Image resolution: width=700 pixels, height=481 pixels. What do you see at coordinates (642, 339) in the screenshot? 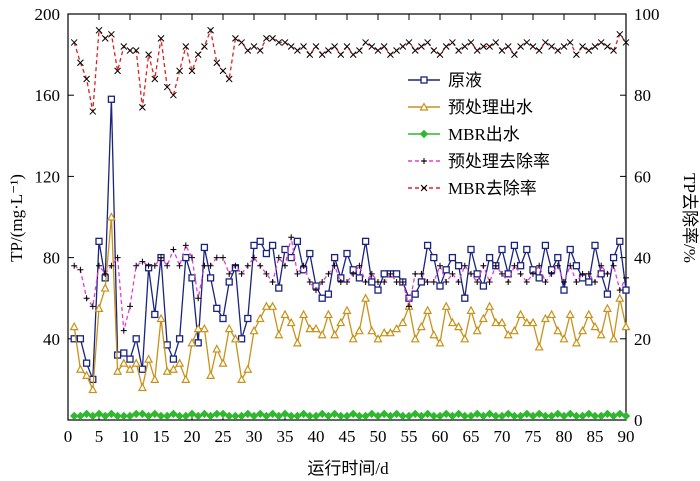
I see `y-right-tick-label: 20` at bounding box center [642, 339].